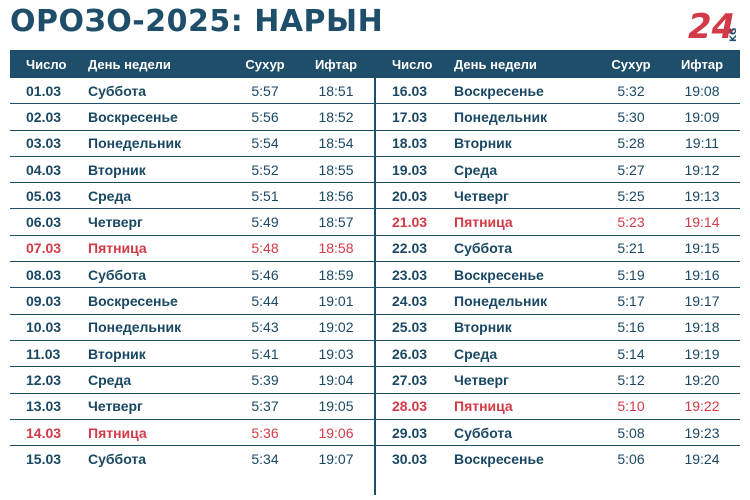 Image resolution: width=750 pixels, height=500 pixels. Describe the element at coordinates (702, 169) in the screenshot. I see `cell-iftar: 19:12` at that location.